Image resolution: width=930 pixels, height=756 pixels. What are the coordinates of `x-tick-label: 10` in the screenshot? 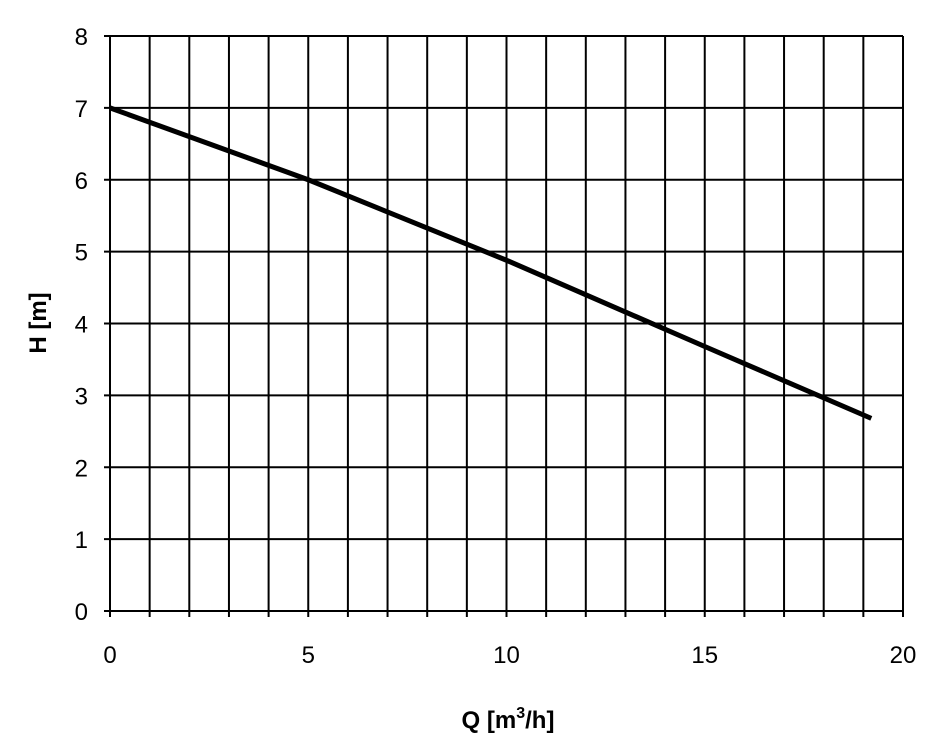 It's located at (506, 655).